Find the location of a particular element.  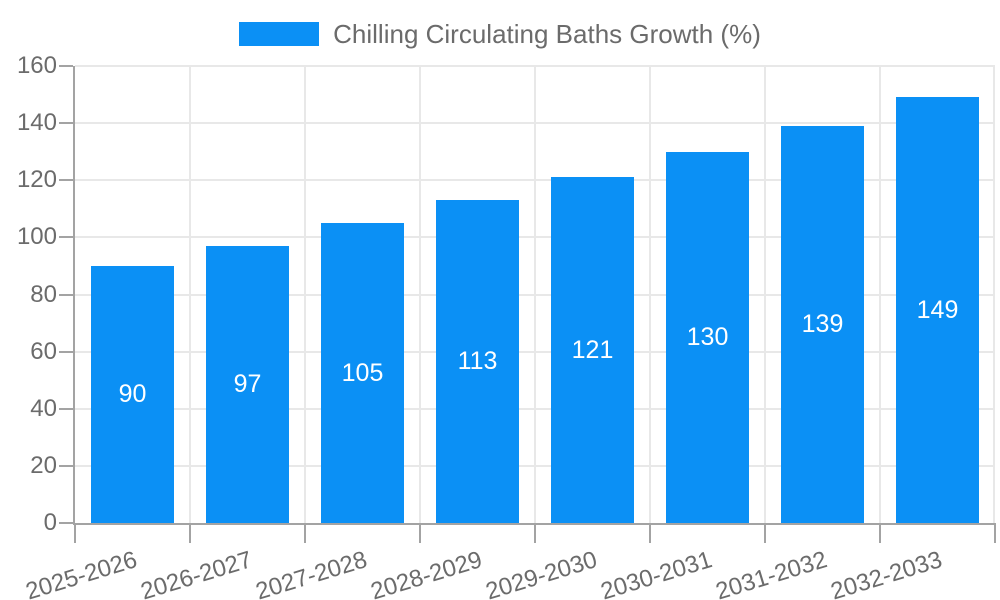

x-axis-tick-label: 2031-2032 is located at coordinates (771, 573).